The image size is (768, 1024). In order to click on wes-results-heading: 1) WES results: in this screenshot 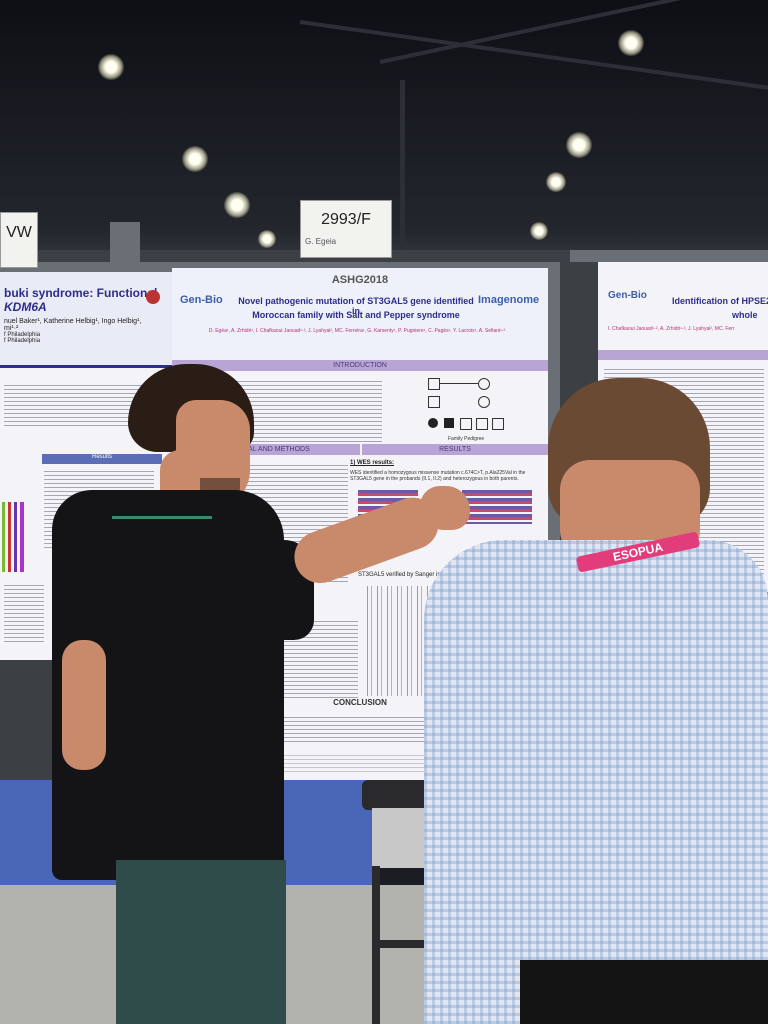, I will do `click(372, 463)`.